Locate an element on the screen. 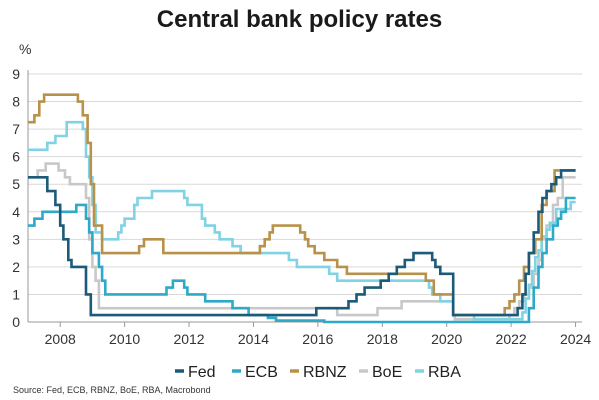 The image size is (599, 400). legend: Fed ECB RBNZ BoE RBA is located at coordinates (318, 372).